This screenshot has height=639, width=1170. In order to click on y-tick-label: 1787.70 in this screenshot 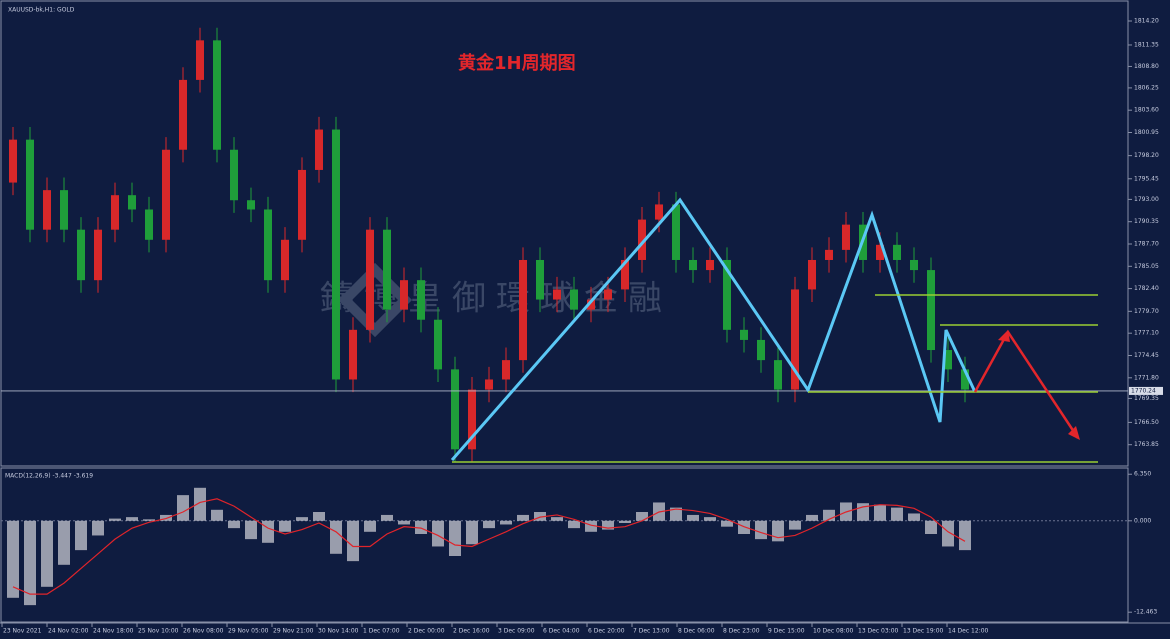, I will do `click(1146, 243)`.